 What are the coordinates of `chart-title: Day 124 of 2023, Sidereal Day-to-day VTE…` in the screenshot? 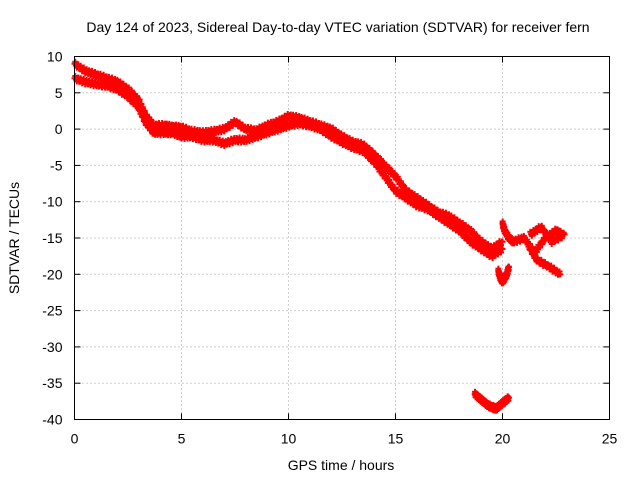 It's located at (337, 27).